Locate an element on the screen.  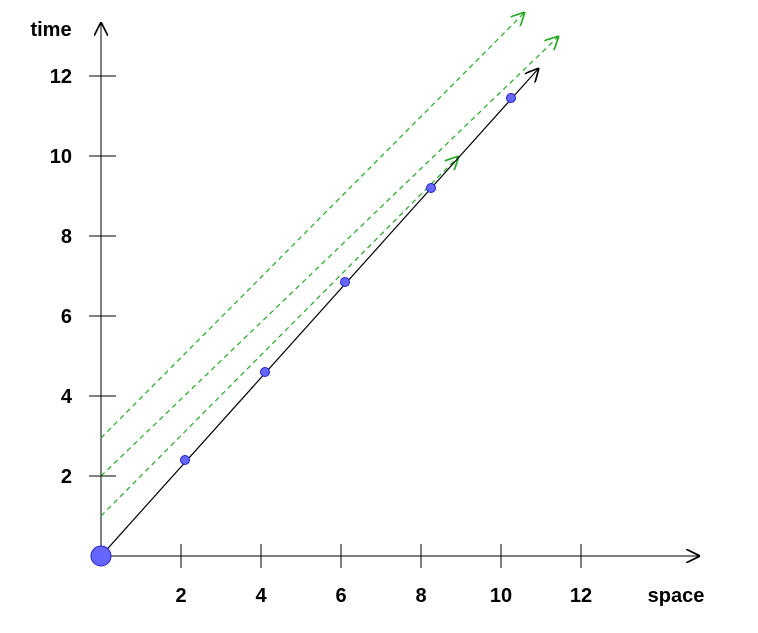
y-tick-label: 2 is located at coordinates (66, 477).